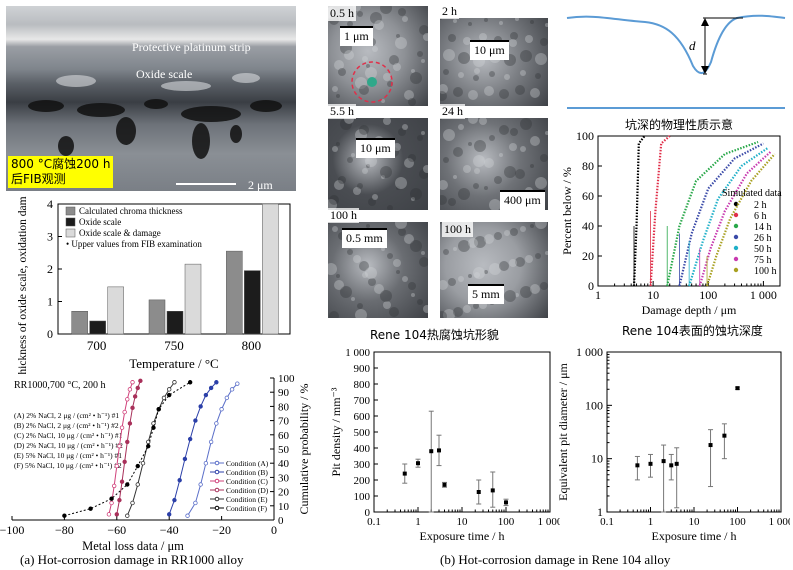 This screenshot has width=793, height=570. Describe the element at coordinates (457, 229) in the screenshot. I see `sem-time-label: 100 h` at that location.